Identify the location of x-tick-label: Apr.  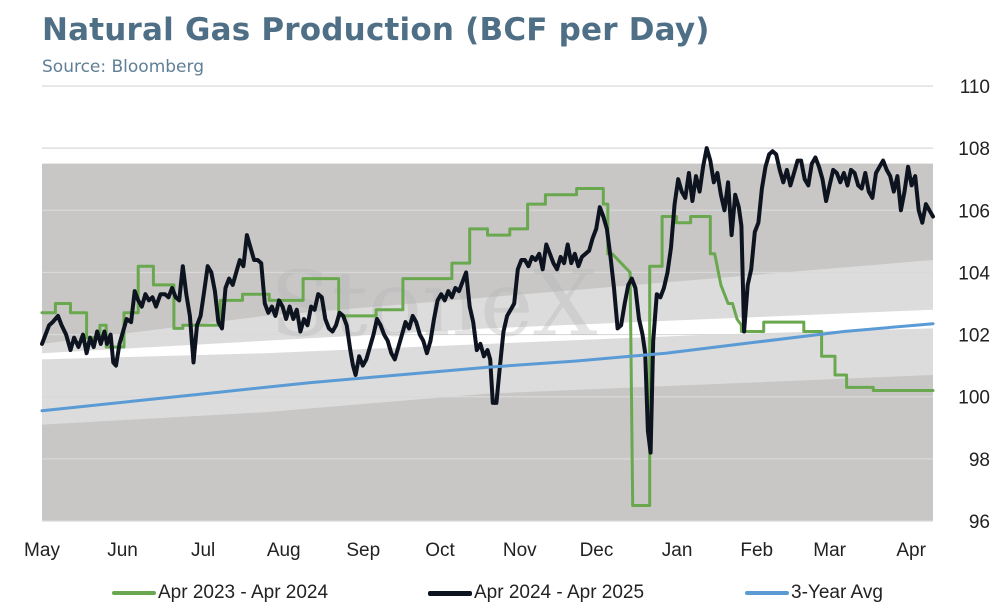
(911, 550).